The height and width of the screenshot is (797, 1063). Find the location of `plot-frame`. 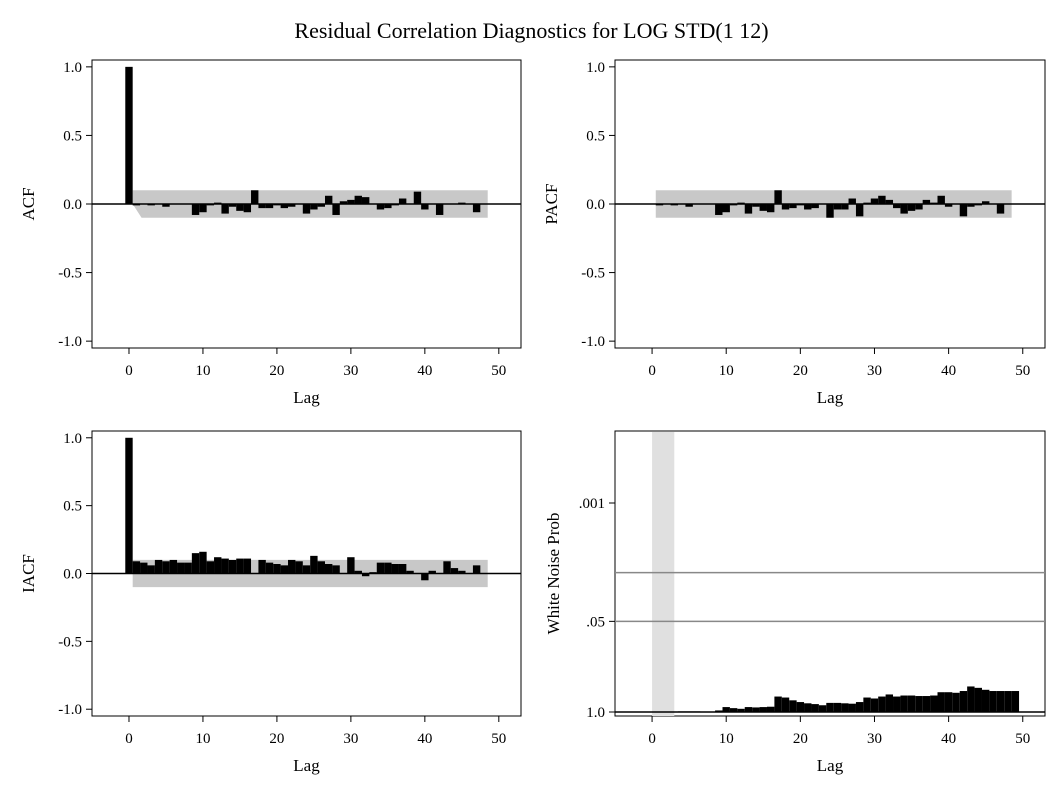

plot-frame is located at coordinates (830, 573).